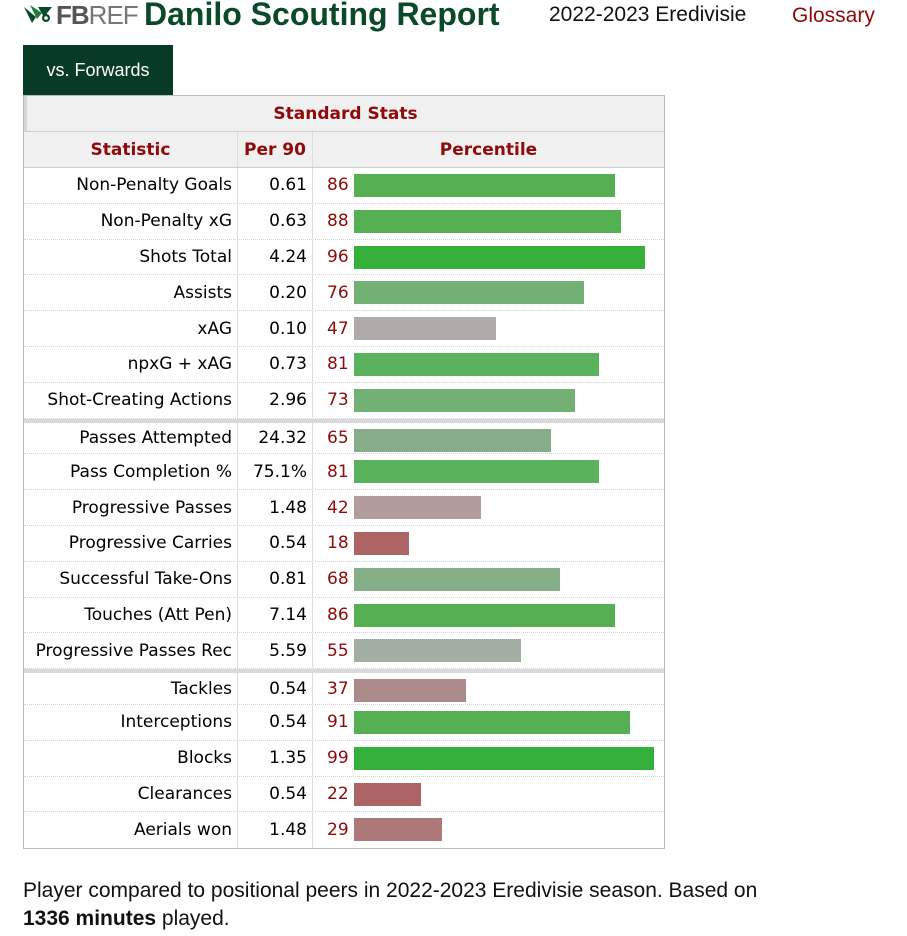 This screenshot has width=907, height=936. What do you see at coordinates (131, 830) in the screenshot?
I see `stat-name: Aerials won` at bounding box center [131, 830].